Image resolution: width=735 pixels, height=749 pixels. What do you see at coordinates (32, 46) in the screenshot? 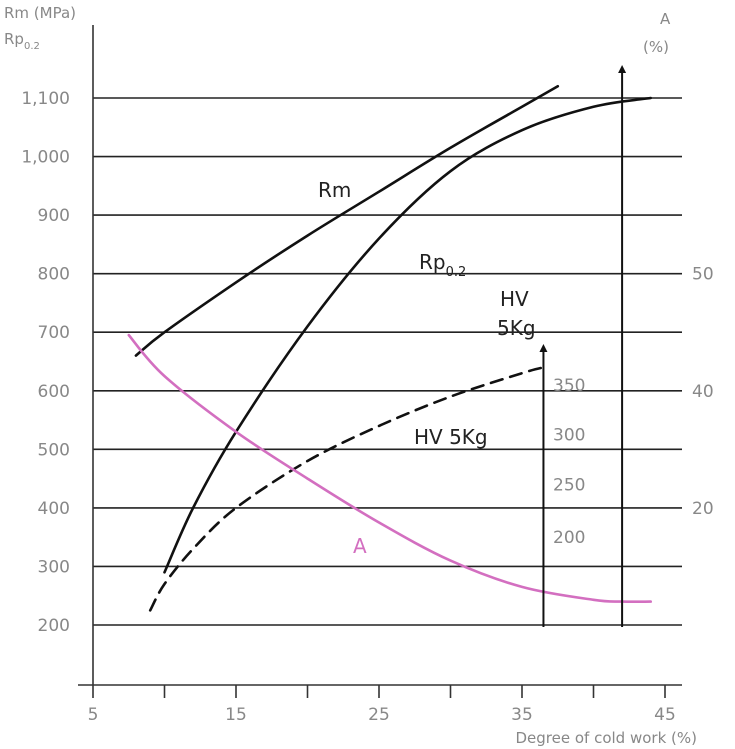
I see `rp-axis-sub: 0.2` at bounding box center [32, 46].